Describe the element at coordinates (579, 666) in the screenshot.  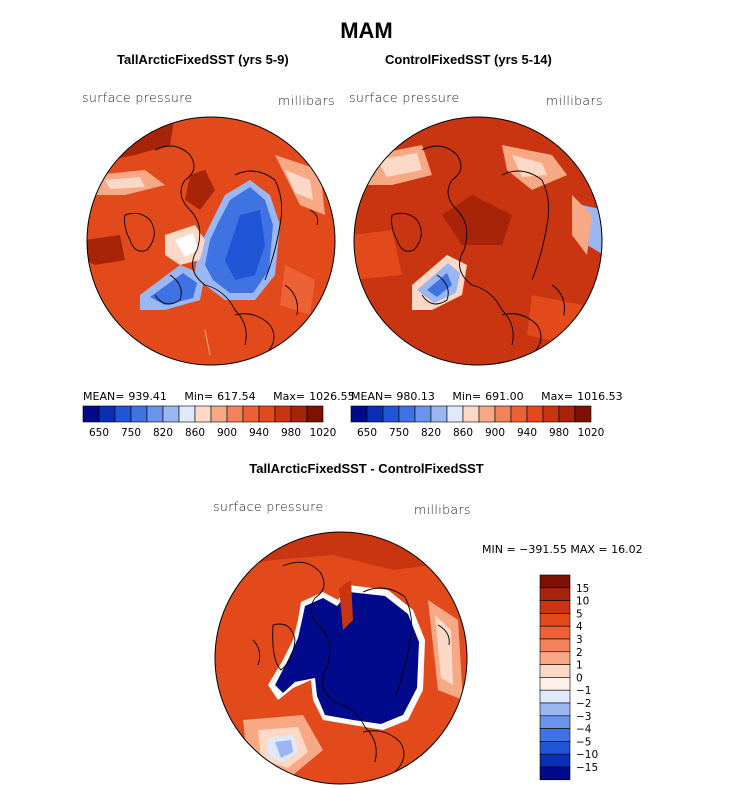
I see `colorbar-diff-tick-label: 1` at that location.